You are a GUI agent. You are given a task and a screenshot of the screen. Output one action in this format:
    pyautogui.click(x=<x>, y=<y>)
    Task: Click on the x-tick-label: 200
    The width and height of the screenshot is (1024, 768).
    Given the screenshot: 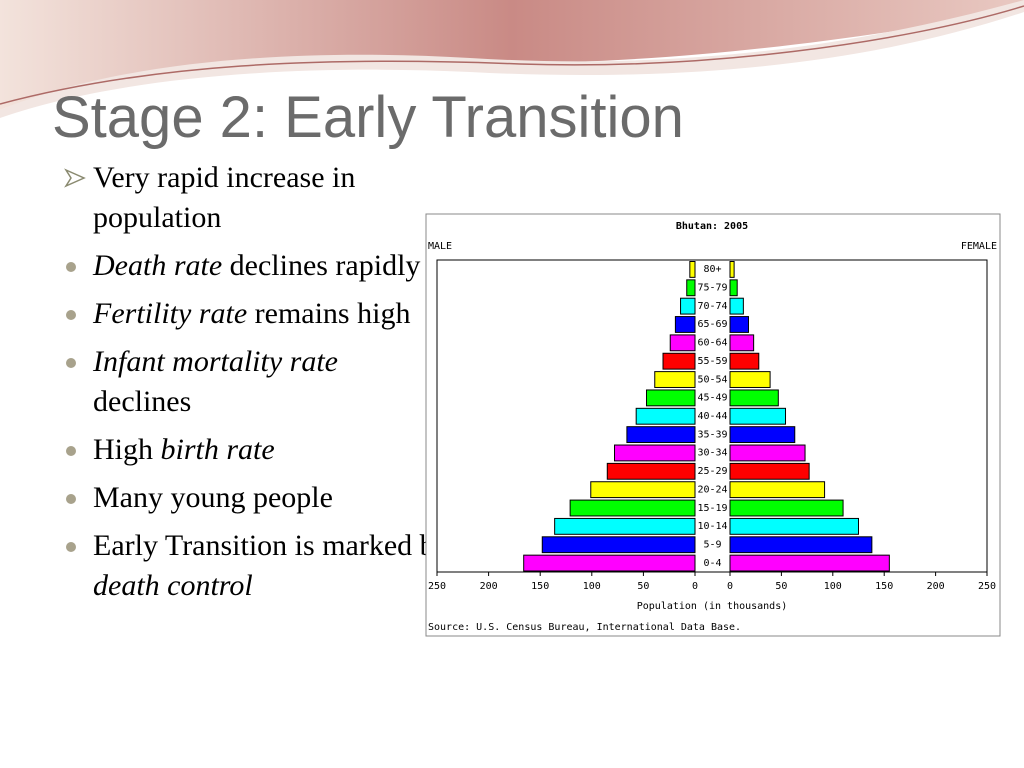 What is the action you would take?
    pyautogui.click(x=936, y=586)
    